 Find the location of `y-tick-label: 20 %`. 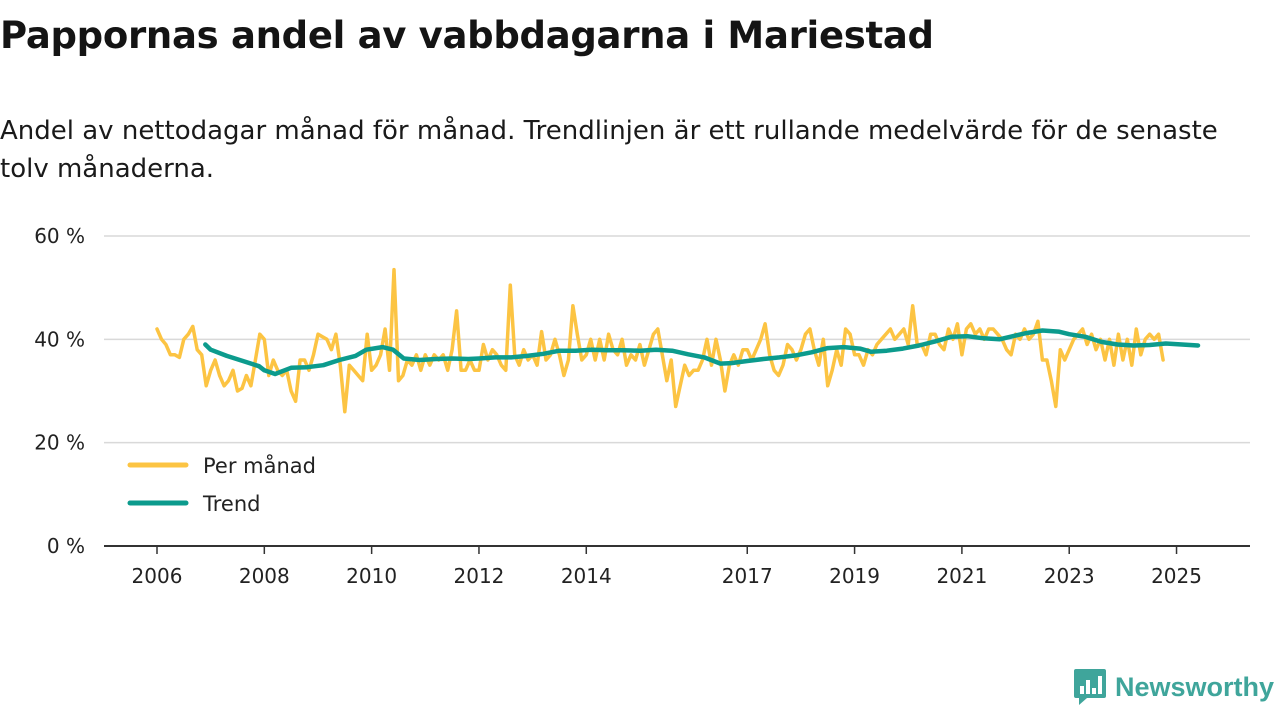

y-tick-label: 20 % is located at coordinates (59, 443).